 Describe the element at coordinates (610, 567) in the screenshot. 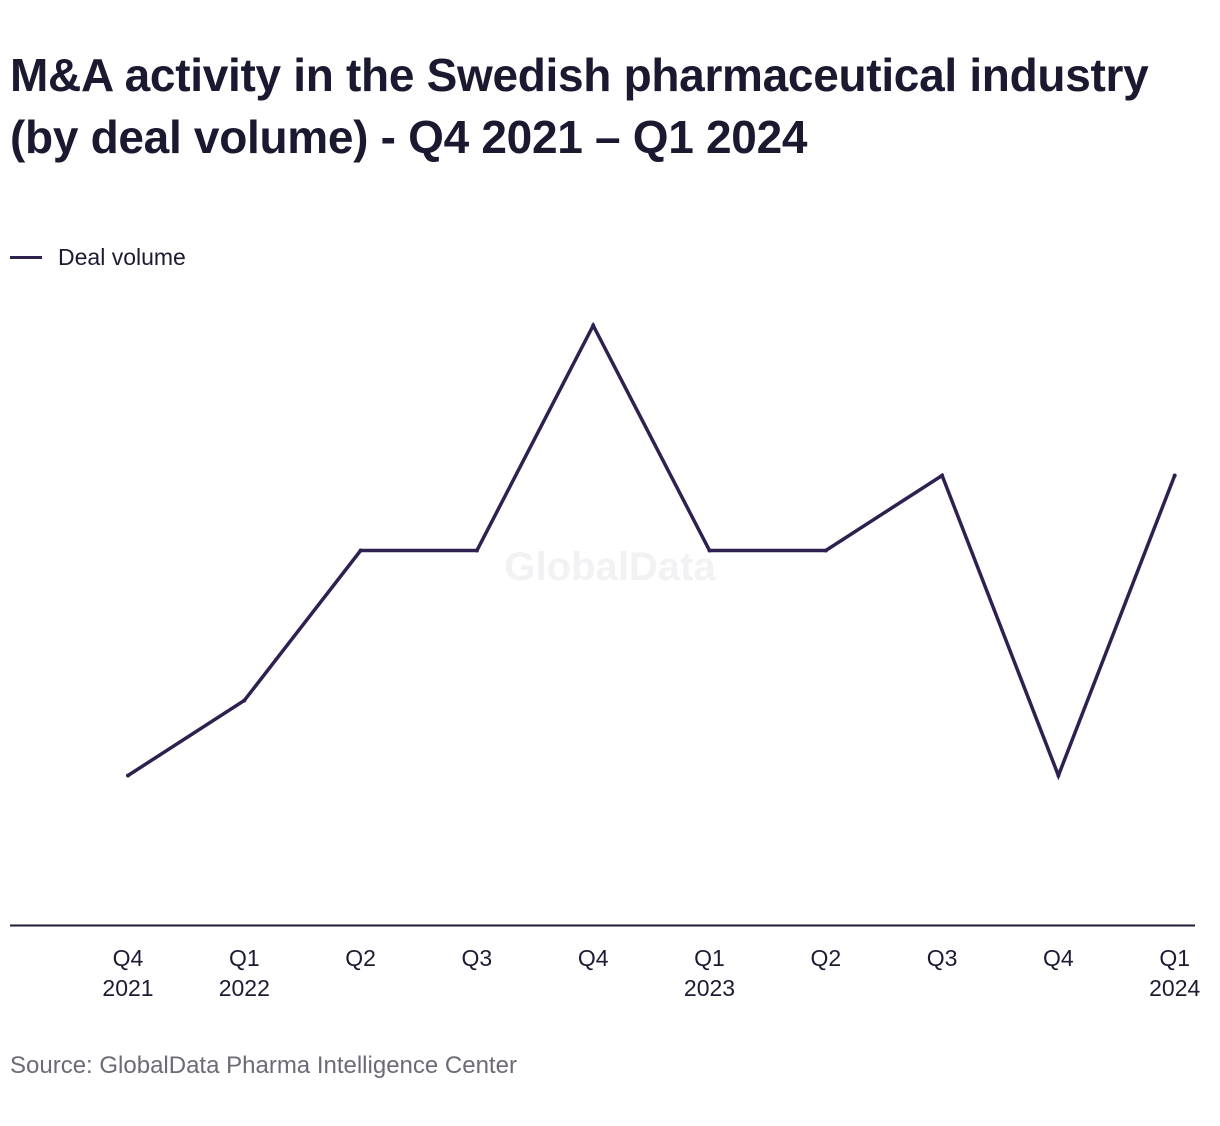

I see `watermark-text: GlobalData` at that location.